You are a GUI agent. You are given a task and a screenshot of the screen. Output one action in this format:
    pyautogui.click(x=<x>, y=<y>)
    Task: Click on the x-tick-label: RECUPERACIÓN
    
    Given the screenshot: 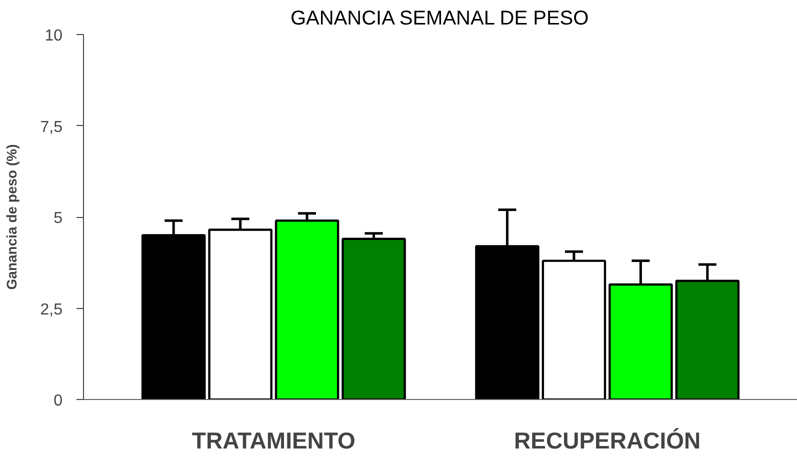 What is the action you would take?
    pyautogui.click(x=607, y=441)
    